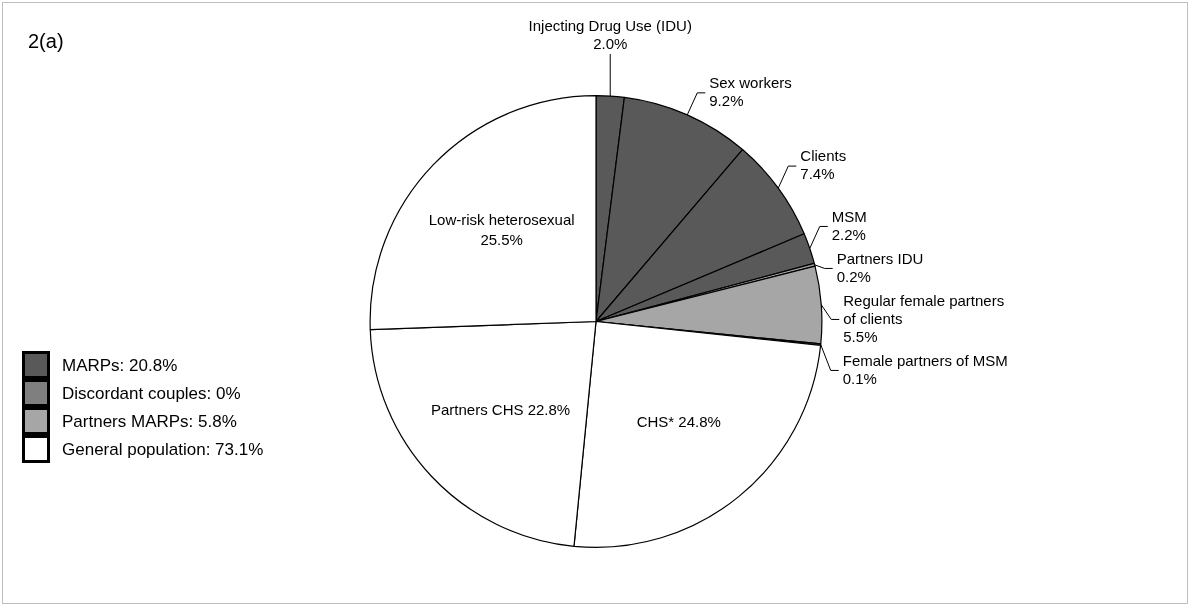  Describe the element at coordinates (149, 422) in the screenshot. I see `text: Partners MARPs: 5.8%` at that location.